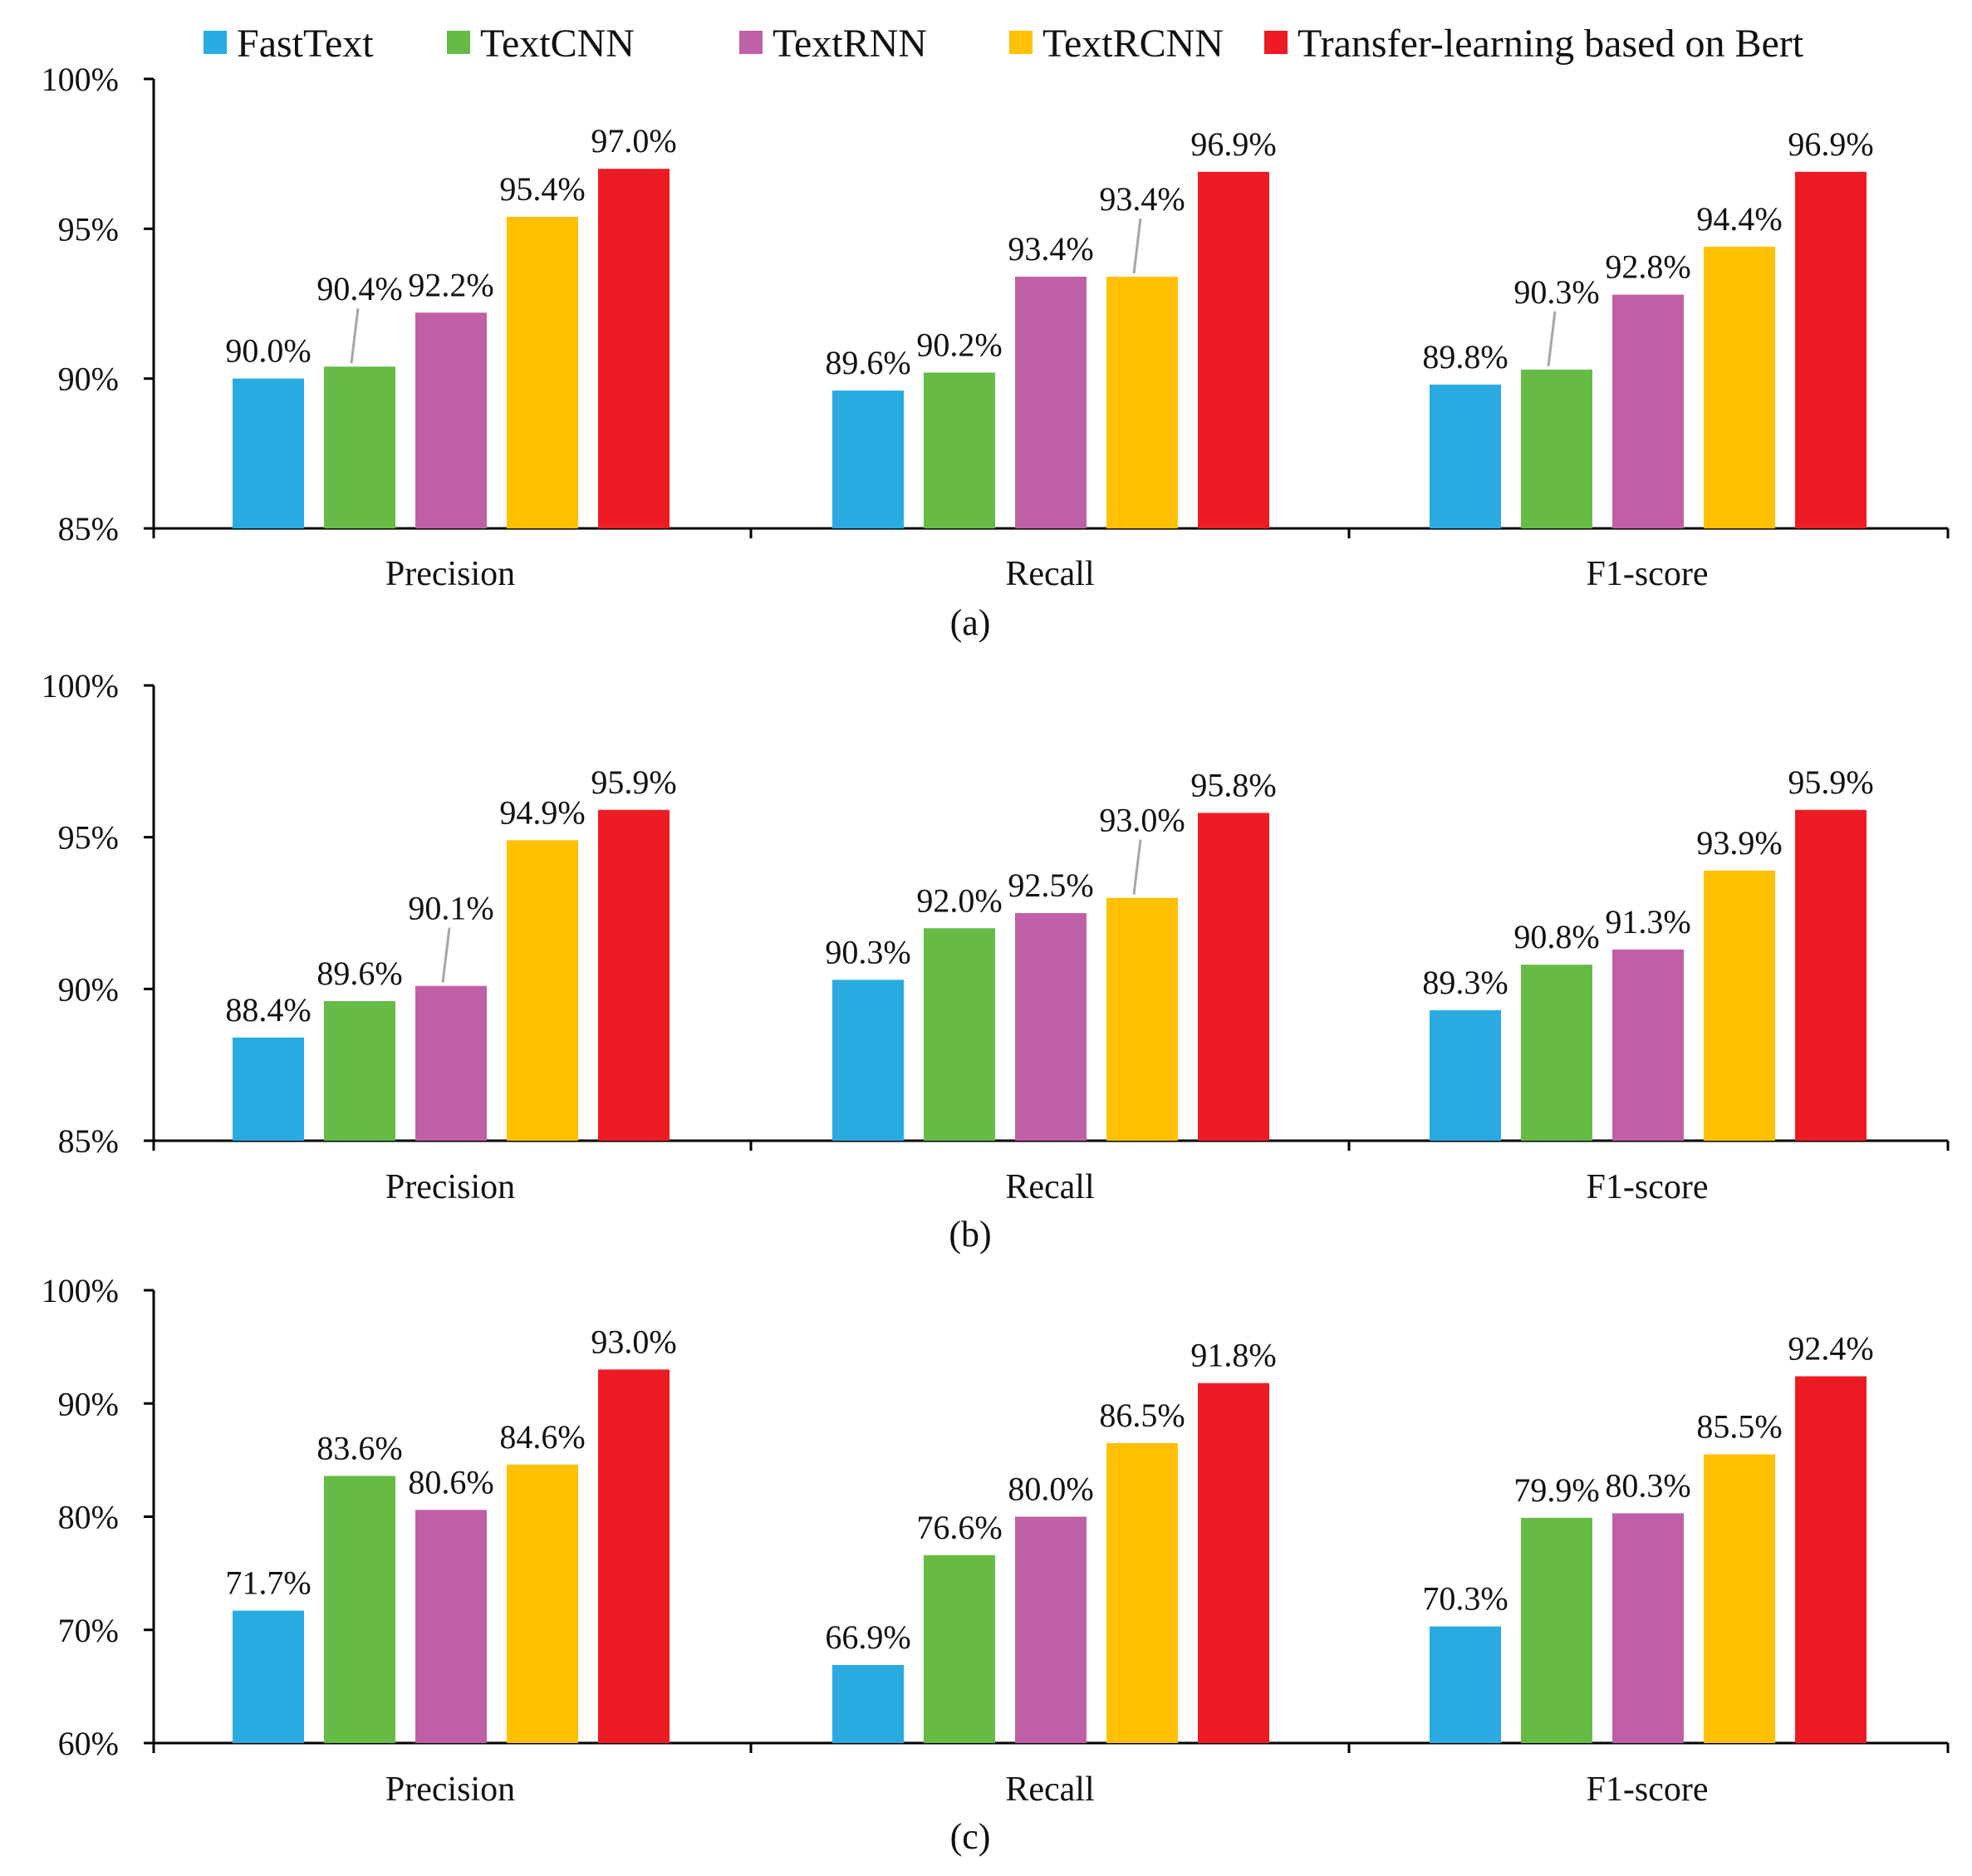 This screenshot has height=1876, width=1972. What do you see at coordinates (543, 990) in the screenshot?
I see `panel-b-bar-precision-textrcnn` at bounding box center [543, 990].